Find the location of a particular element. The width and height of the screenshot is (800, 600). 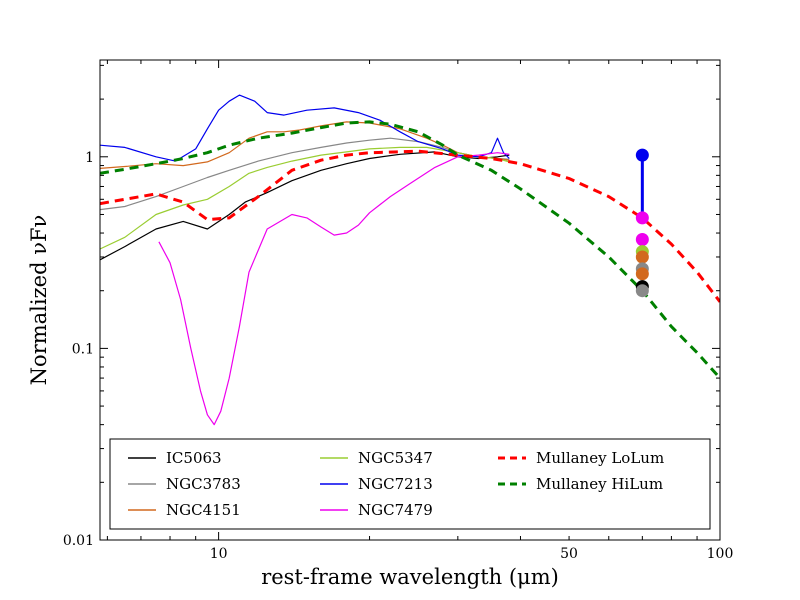

x-tick-label: 50 is located at coordinates (569, 554).